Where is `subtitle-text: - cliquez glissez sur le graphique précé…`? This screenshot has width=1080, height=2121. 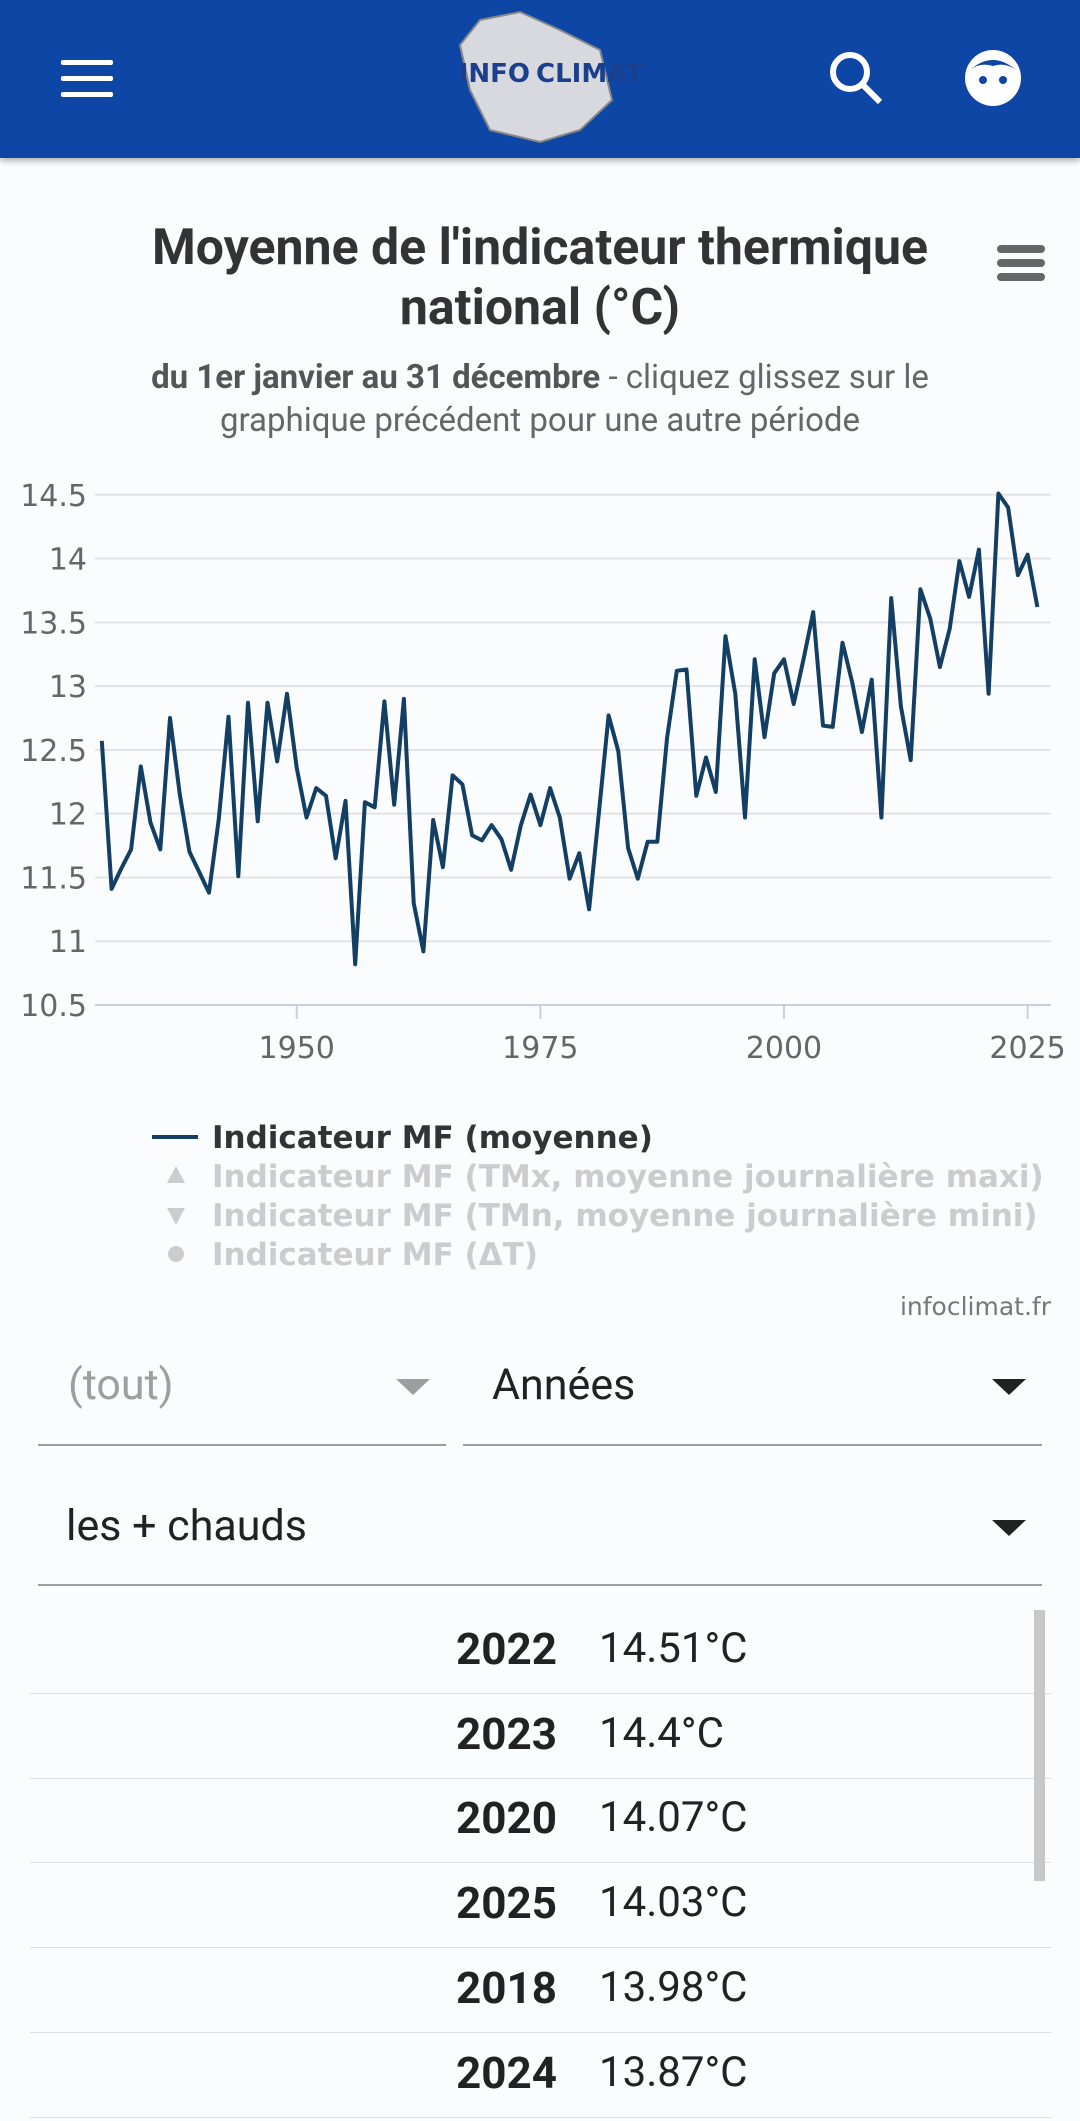 subtitle-text: - cliquez glissez sur le graphique précé… is located at coordinates (574, 399).